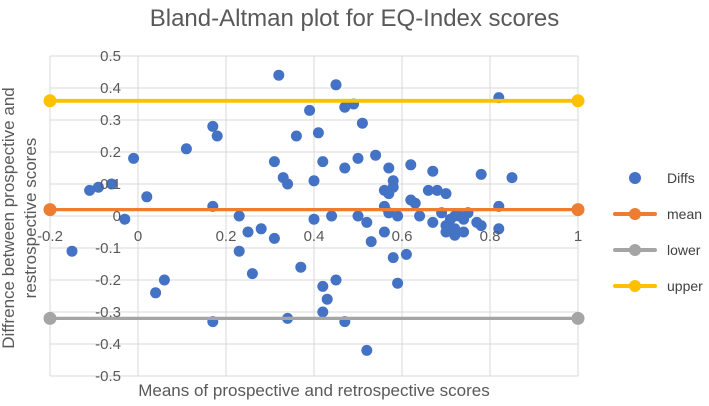  What do you see at coordinates (685, 286) in the screenshot?
I see `legend-label-upper: upper` at bounding box center [685, 286].